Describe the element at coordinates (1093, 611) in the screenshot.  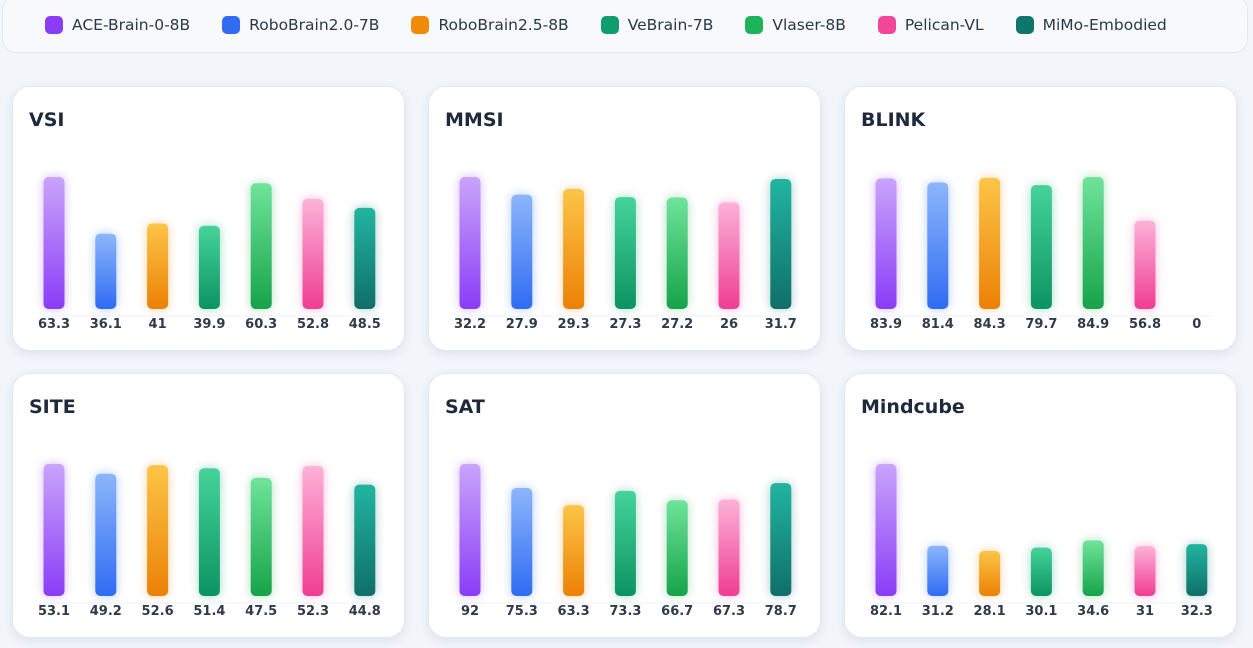
I see `data-label: 34.6` at that location.